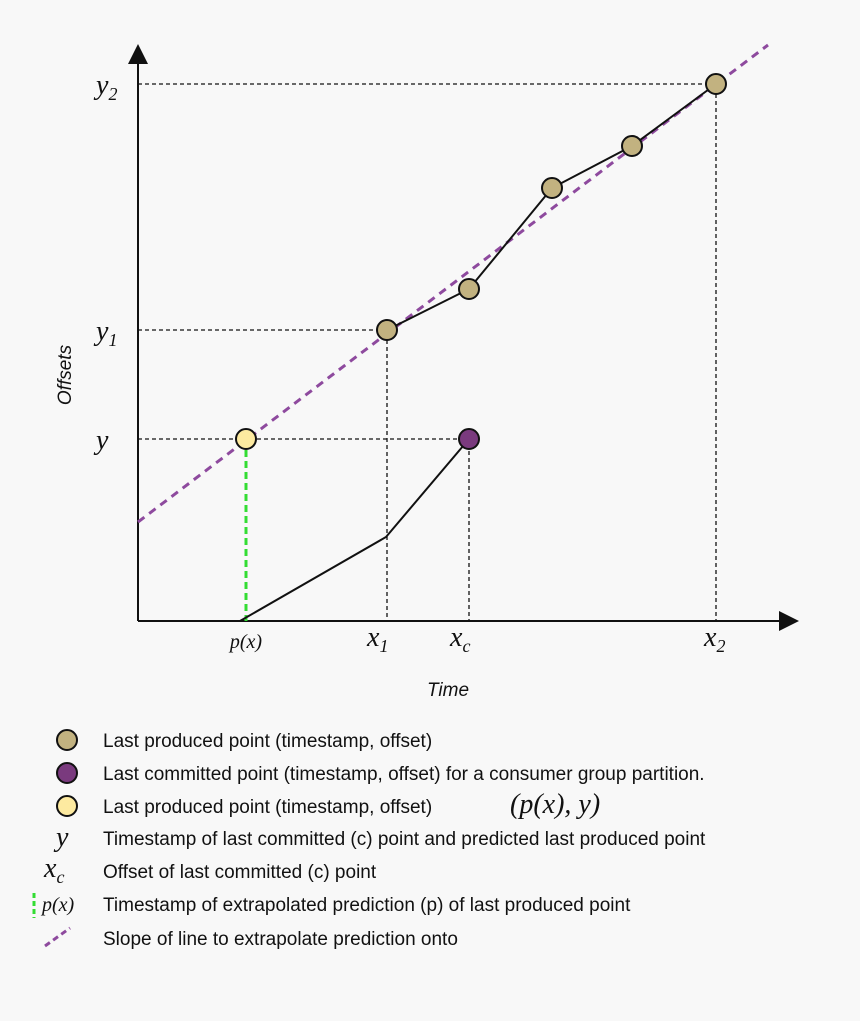 The height and width of the screenshot is (1021, 860). Describe the element at coordinates (57, 905) in the screenshot. I see `legend-symbol: p(x)` at that location.